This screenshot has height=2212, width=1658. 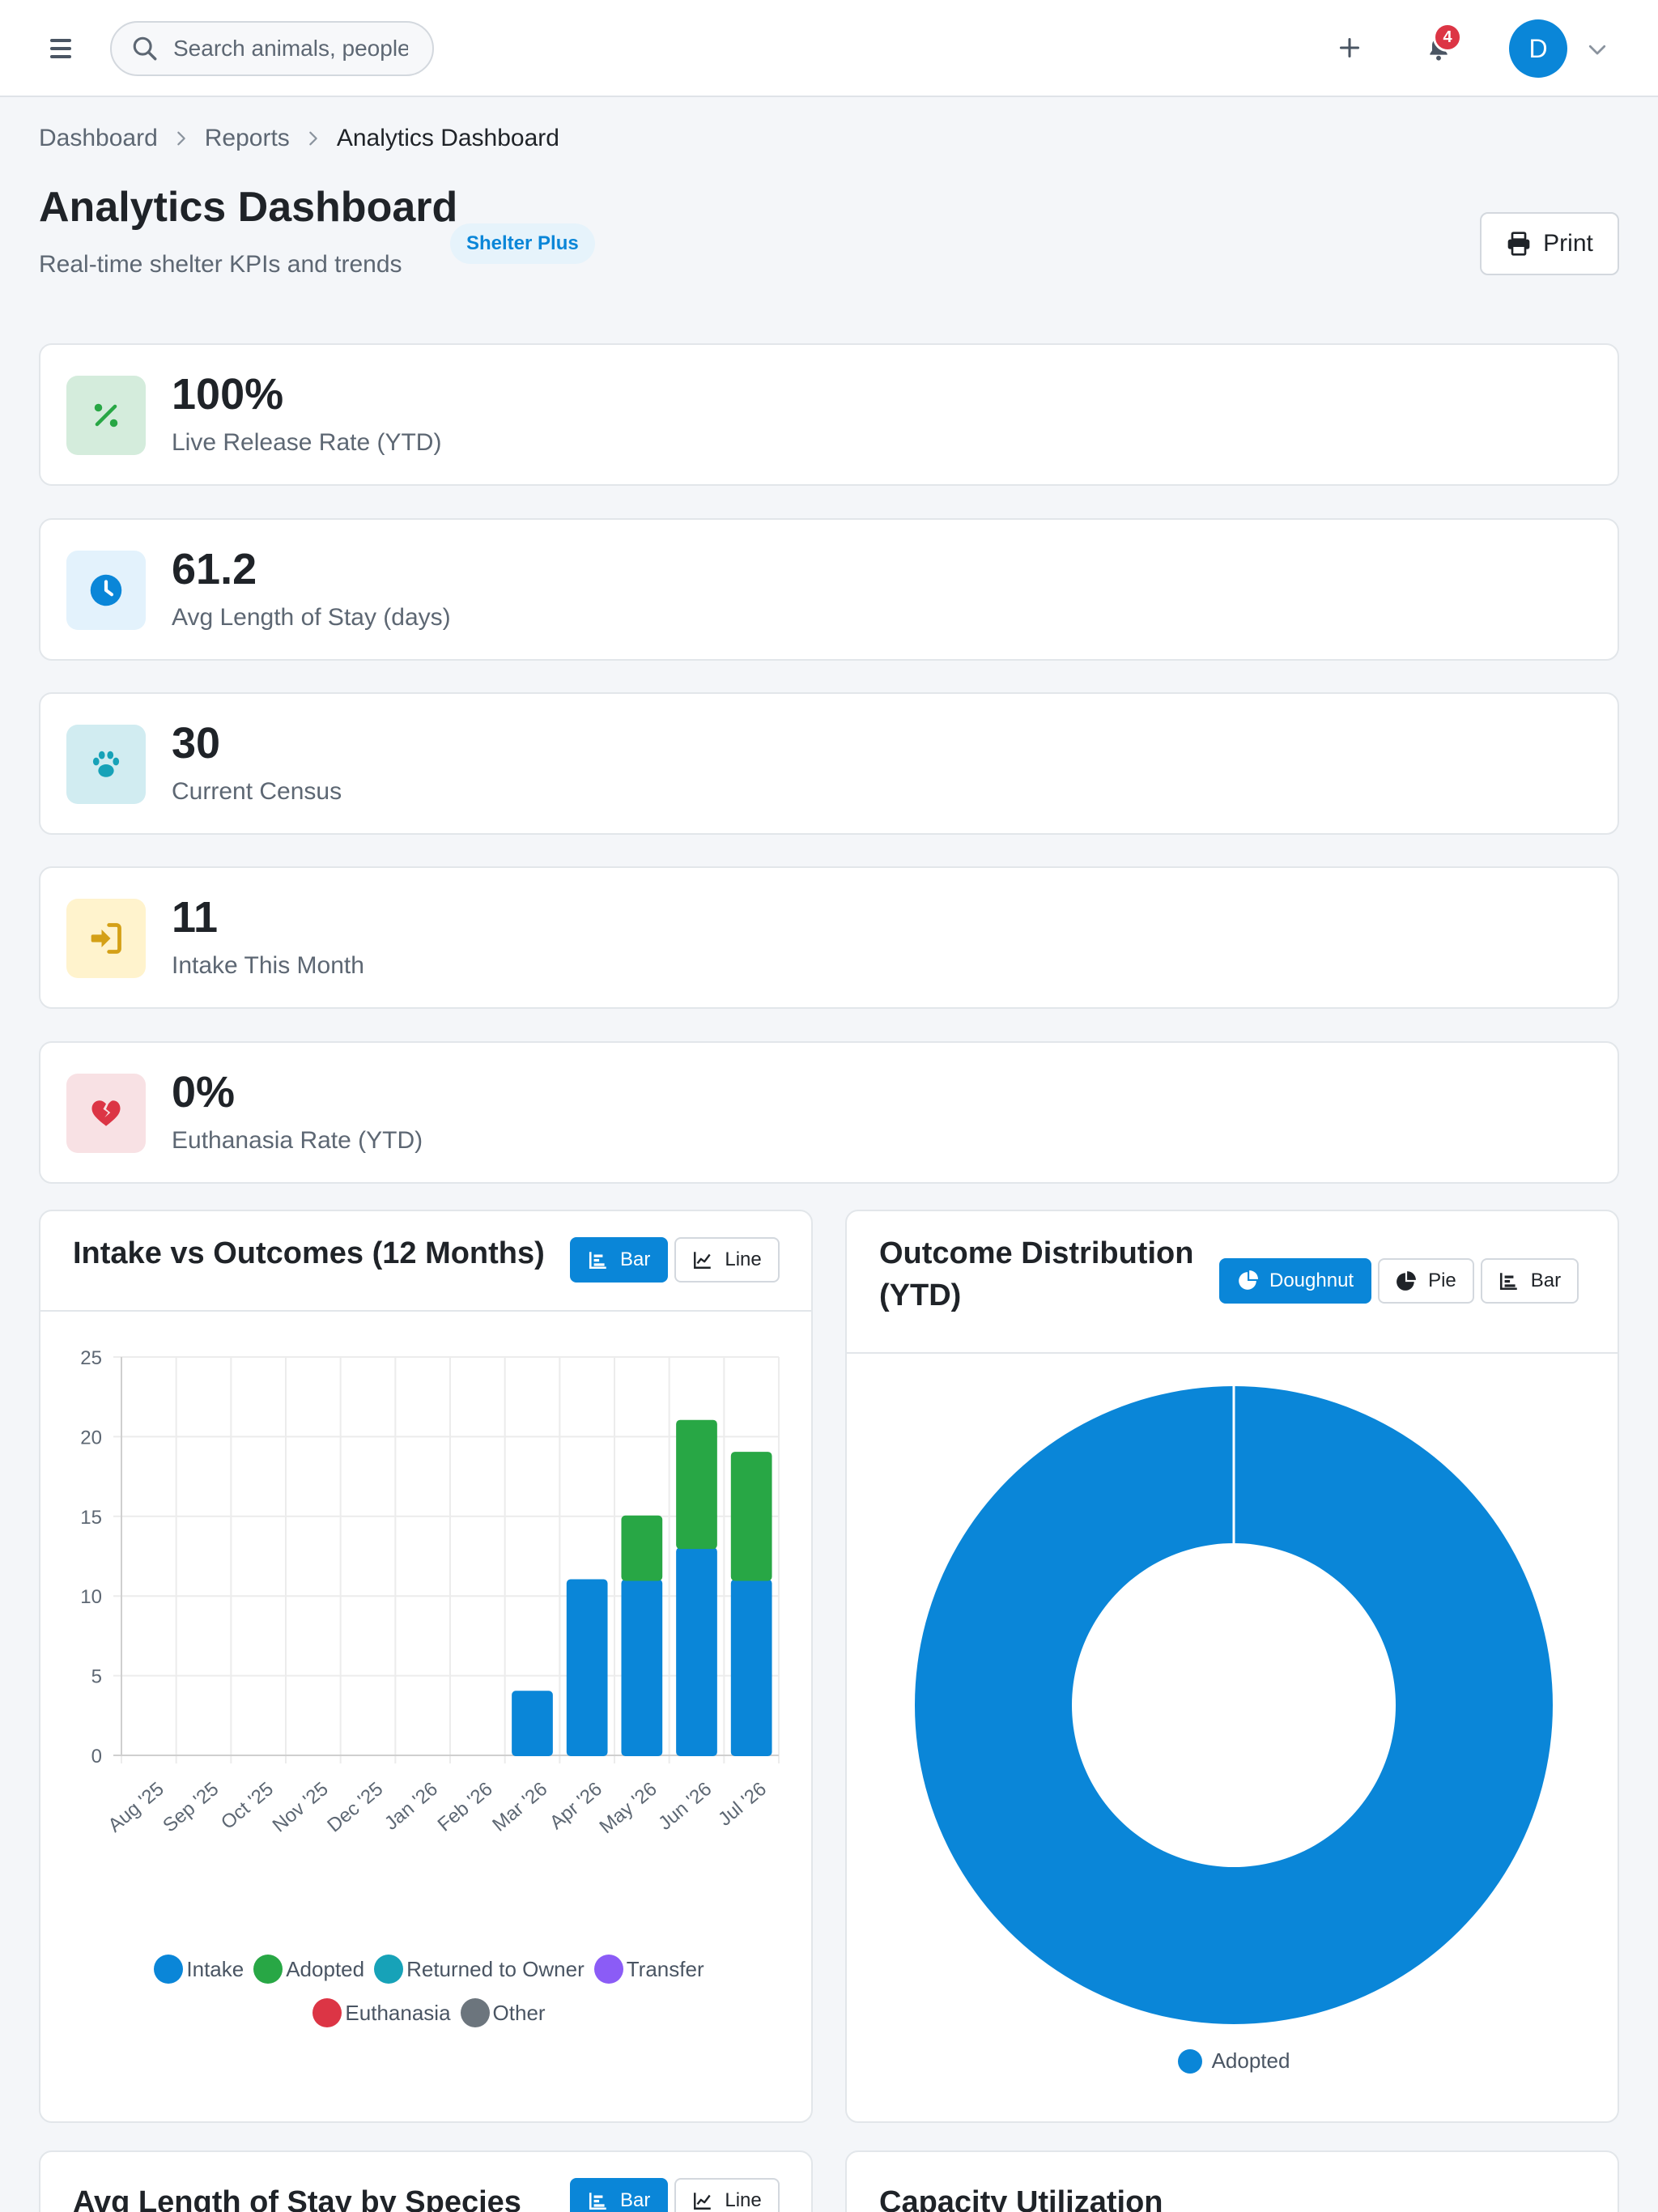 I want to click on y-tick-label: 0, so click(x=96, y=1757).